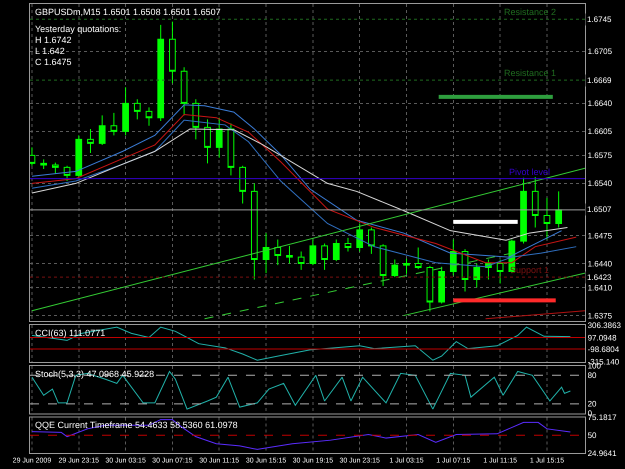 Image resolution: width=625 pixels, height=469 pixels. Describe the element at coordinates (50, 51) in the screenshot. I see `annotation: L 1.642` at that location.